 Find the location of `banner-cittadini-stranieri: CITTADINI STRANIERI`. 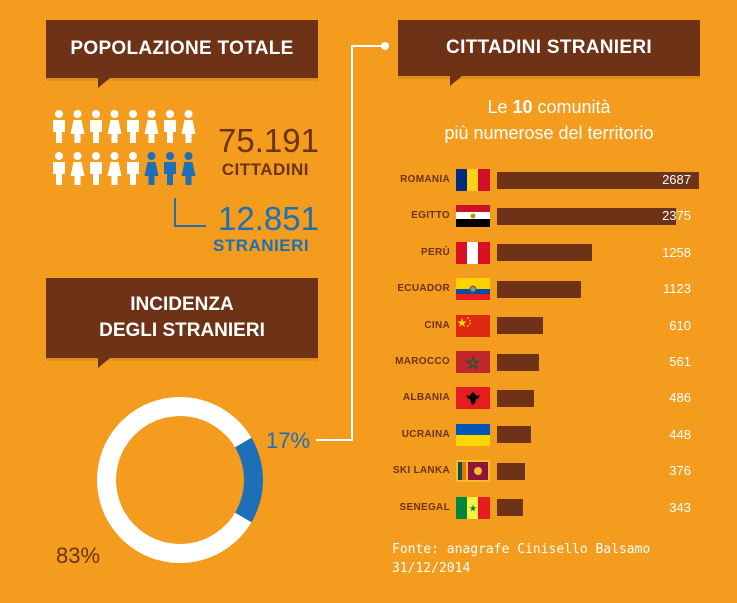

banner-cittadini-stranieri: CITTADINI STRANIERI is located at coordinates (549, 53).